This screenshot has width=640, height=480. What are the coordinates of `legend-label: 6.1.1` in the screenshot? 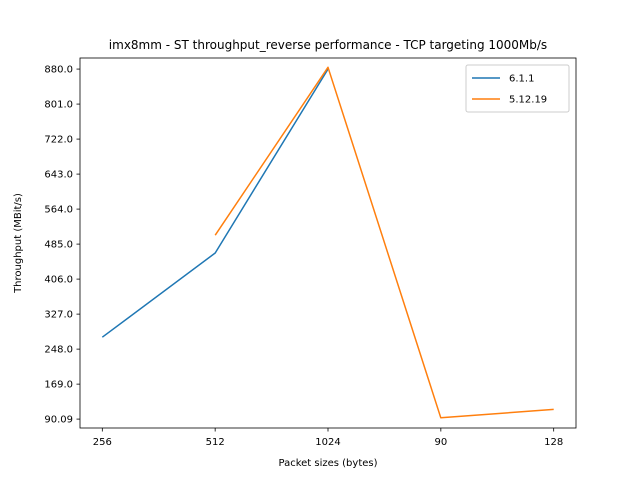 It's located at (521, 79).